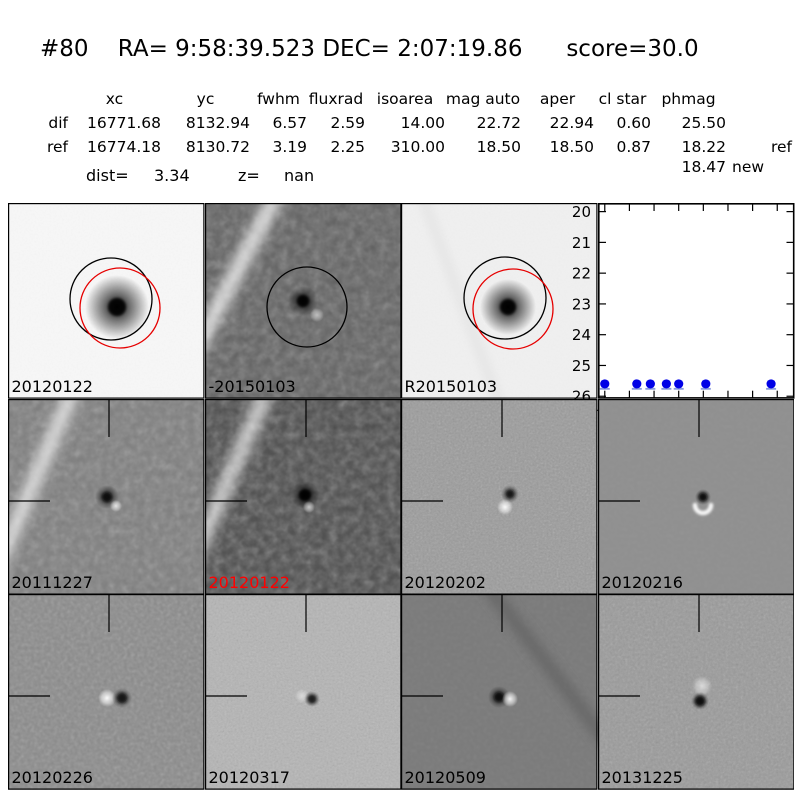  What do you see at coordinates (445, 582) in the screenshot?
I see `cutout-label: 20120202` at bounding box center [445, 582].